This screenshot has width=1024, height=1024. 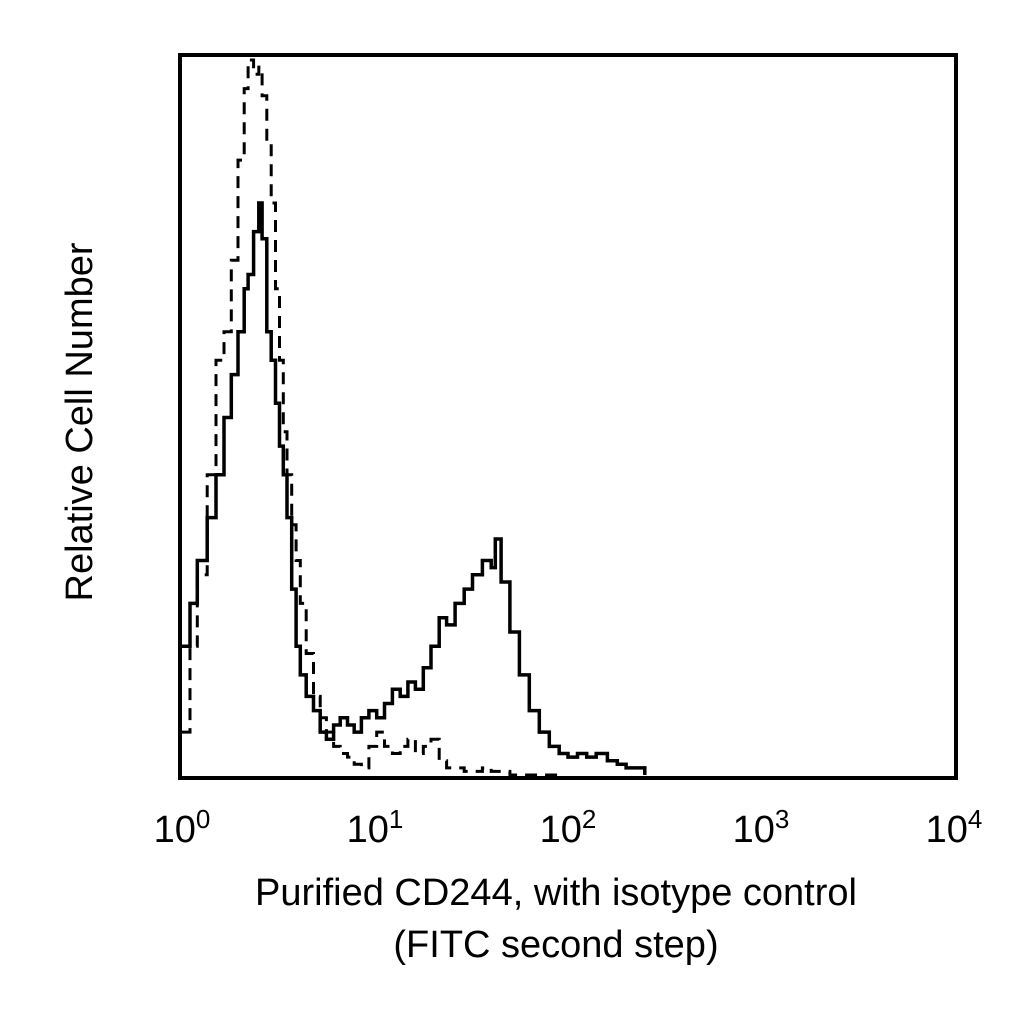 What do you see at coordinates (182, 827) in the screenshot?
I see `x-tick-label: 10⁰` at bounding box center [182, 827].